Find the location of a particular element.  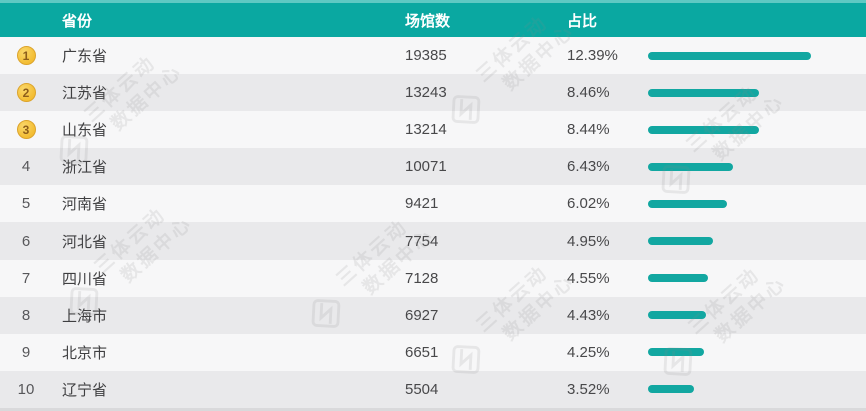

province-cell: 北京市 is located at coordinates (228, 352).